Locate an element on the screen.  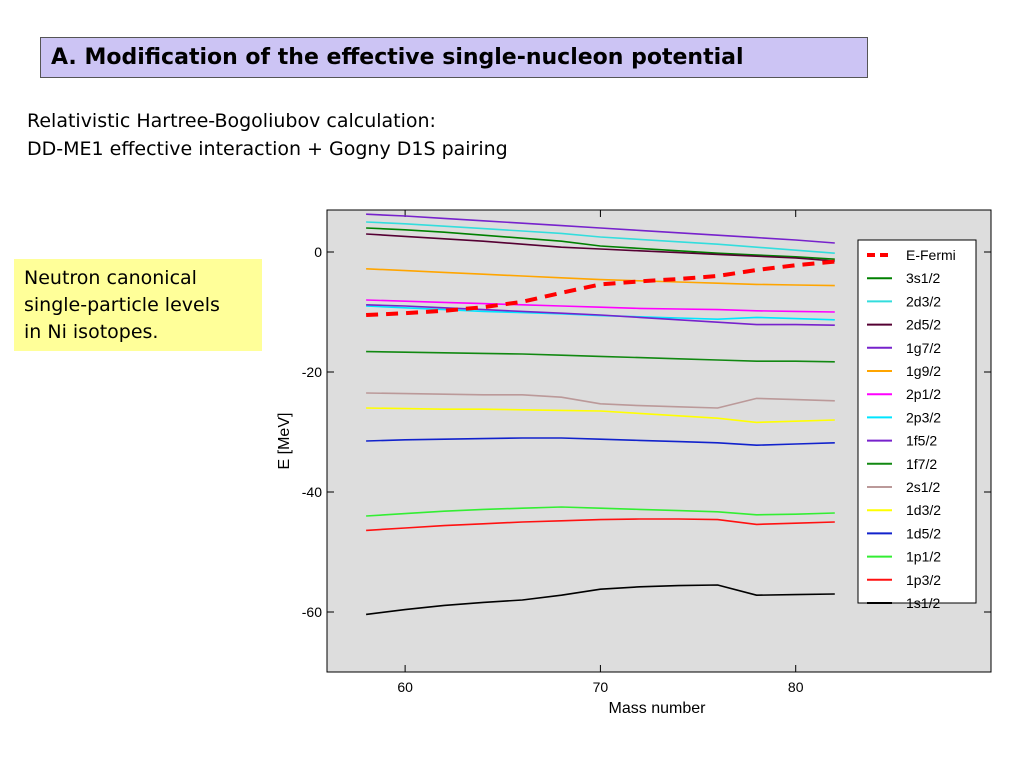
legend-label: 2p1/2 is located at coordinates (923, 394).